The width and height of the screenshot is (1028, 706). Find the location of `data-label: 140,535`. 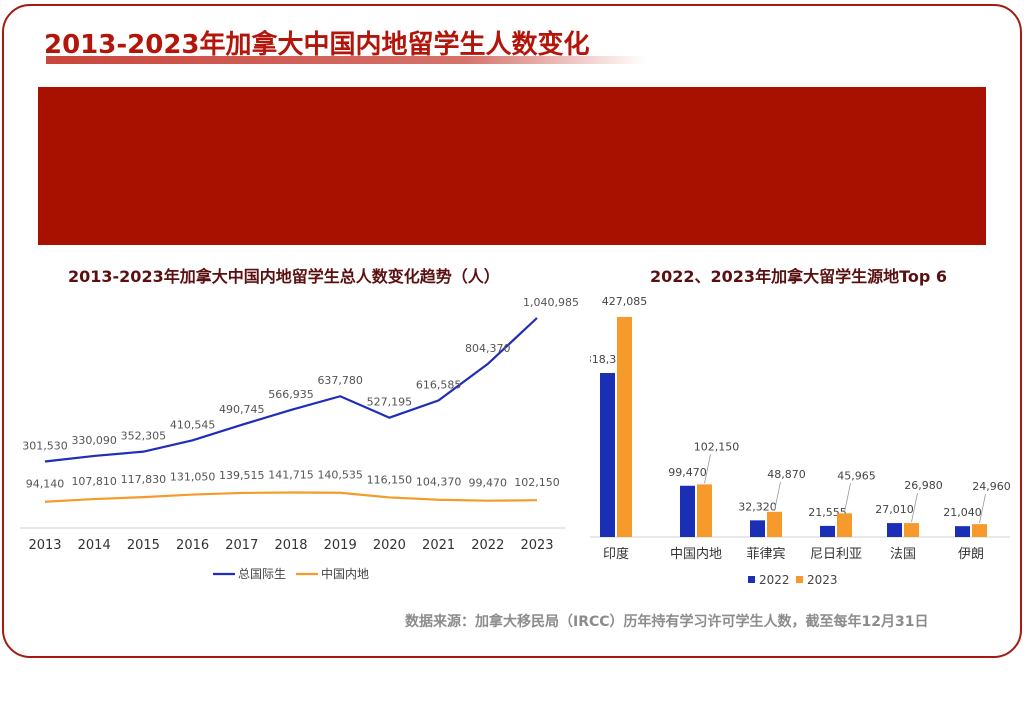

data-label: 140,535 is located at coordinates (340, 475).